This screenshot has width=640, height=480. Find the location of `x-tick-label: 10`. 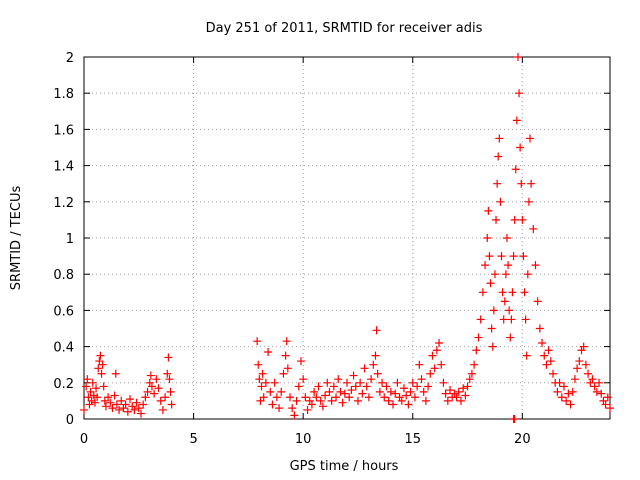

x-tick-label: 10 is located at coordinates (303, 439).